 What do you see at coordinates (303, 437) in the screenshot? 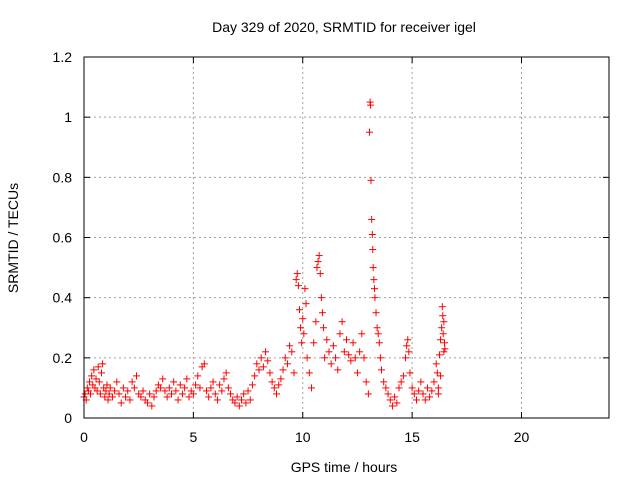
I see `x-tick-label: 10` at bounding box center [303, 437].